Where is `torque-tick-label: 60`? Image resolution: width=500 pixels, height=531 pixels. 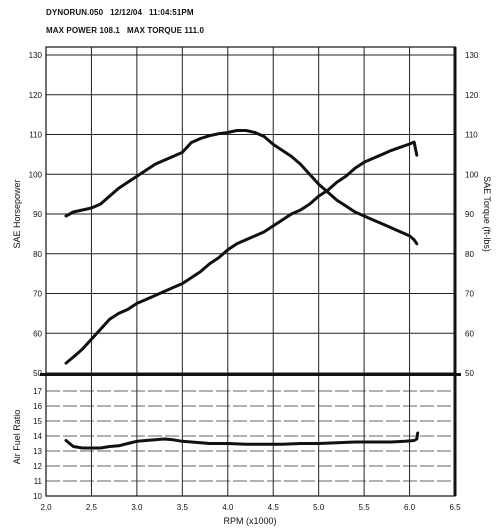 torque-tick-label: 60 is located at coordinates (469, 333).